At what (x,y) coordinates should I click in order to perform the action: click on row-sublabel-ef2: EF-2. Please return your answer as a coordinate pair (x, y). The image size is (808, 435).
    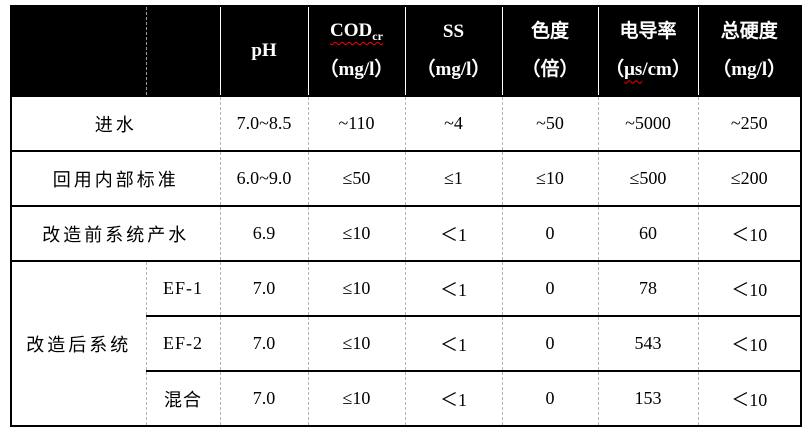
    Looking at the image, I should click on (182, 343).